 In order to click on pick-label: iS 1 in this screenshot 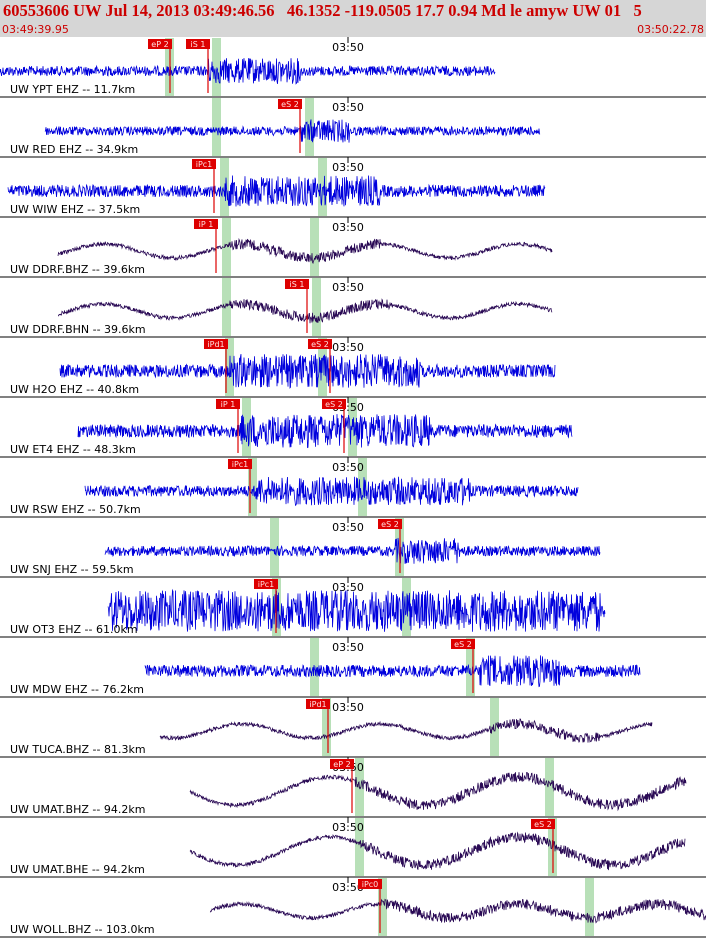, I will do `click(297, 284)`.